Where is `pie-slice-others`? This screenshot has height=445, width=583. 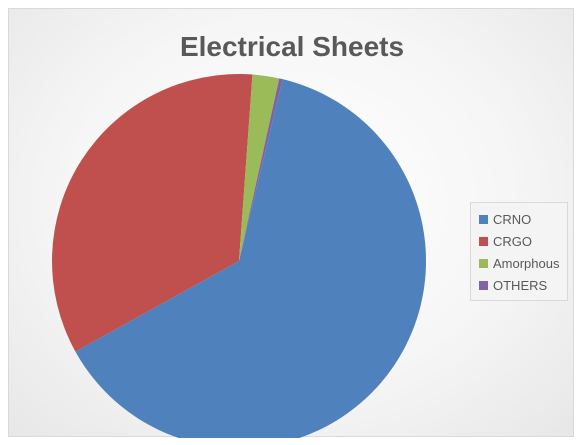 pie-slice-others is located at coordinates (261, 169).